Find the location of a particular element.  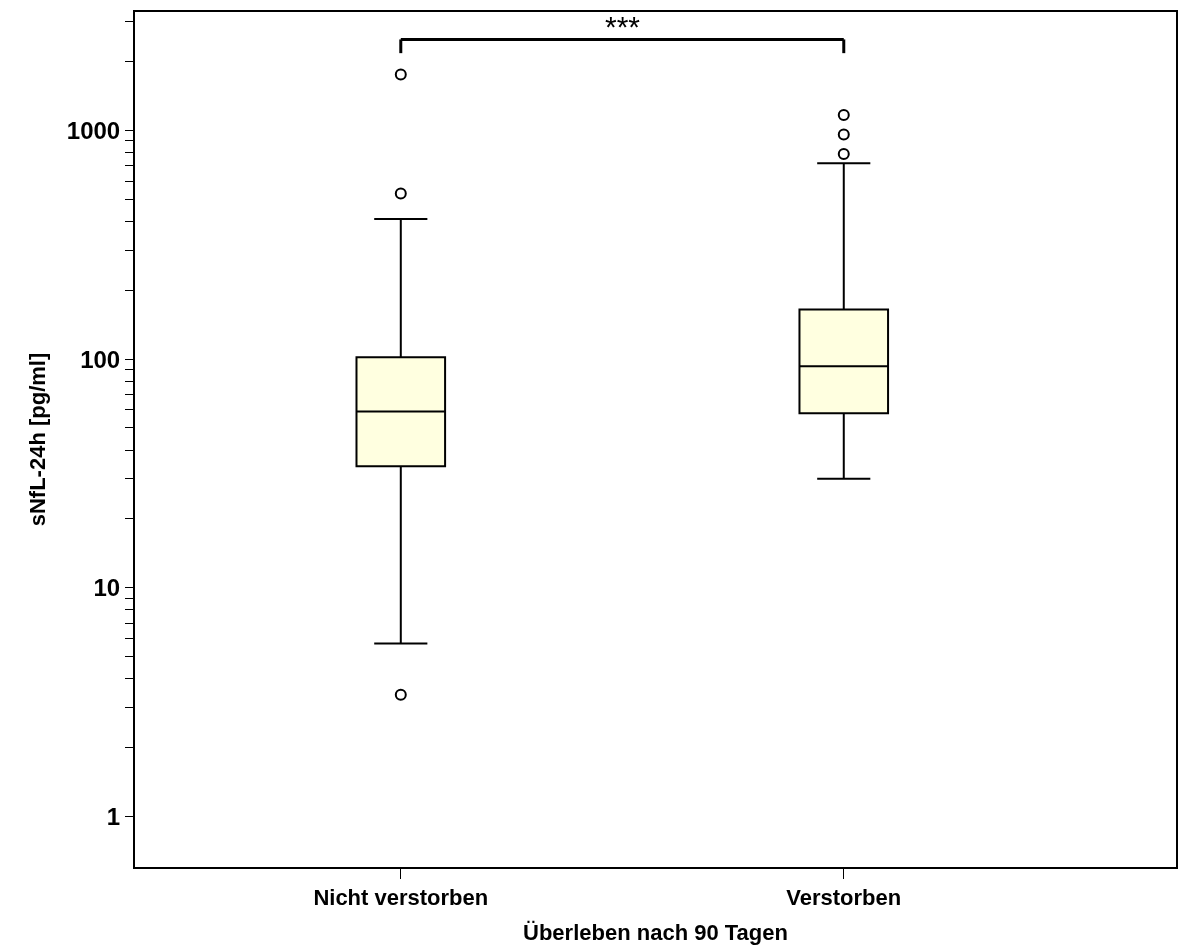

y-tick-label: 10 is located at coordinates (107, 588).